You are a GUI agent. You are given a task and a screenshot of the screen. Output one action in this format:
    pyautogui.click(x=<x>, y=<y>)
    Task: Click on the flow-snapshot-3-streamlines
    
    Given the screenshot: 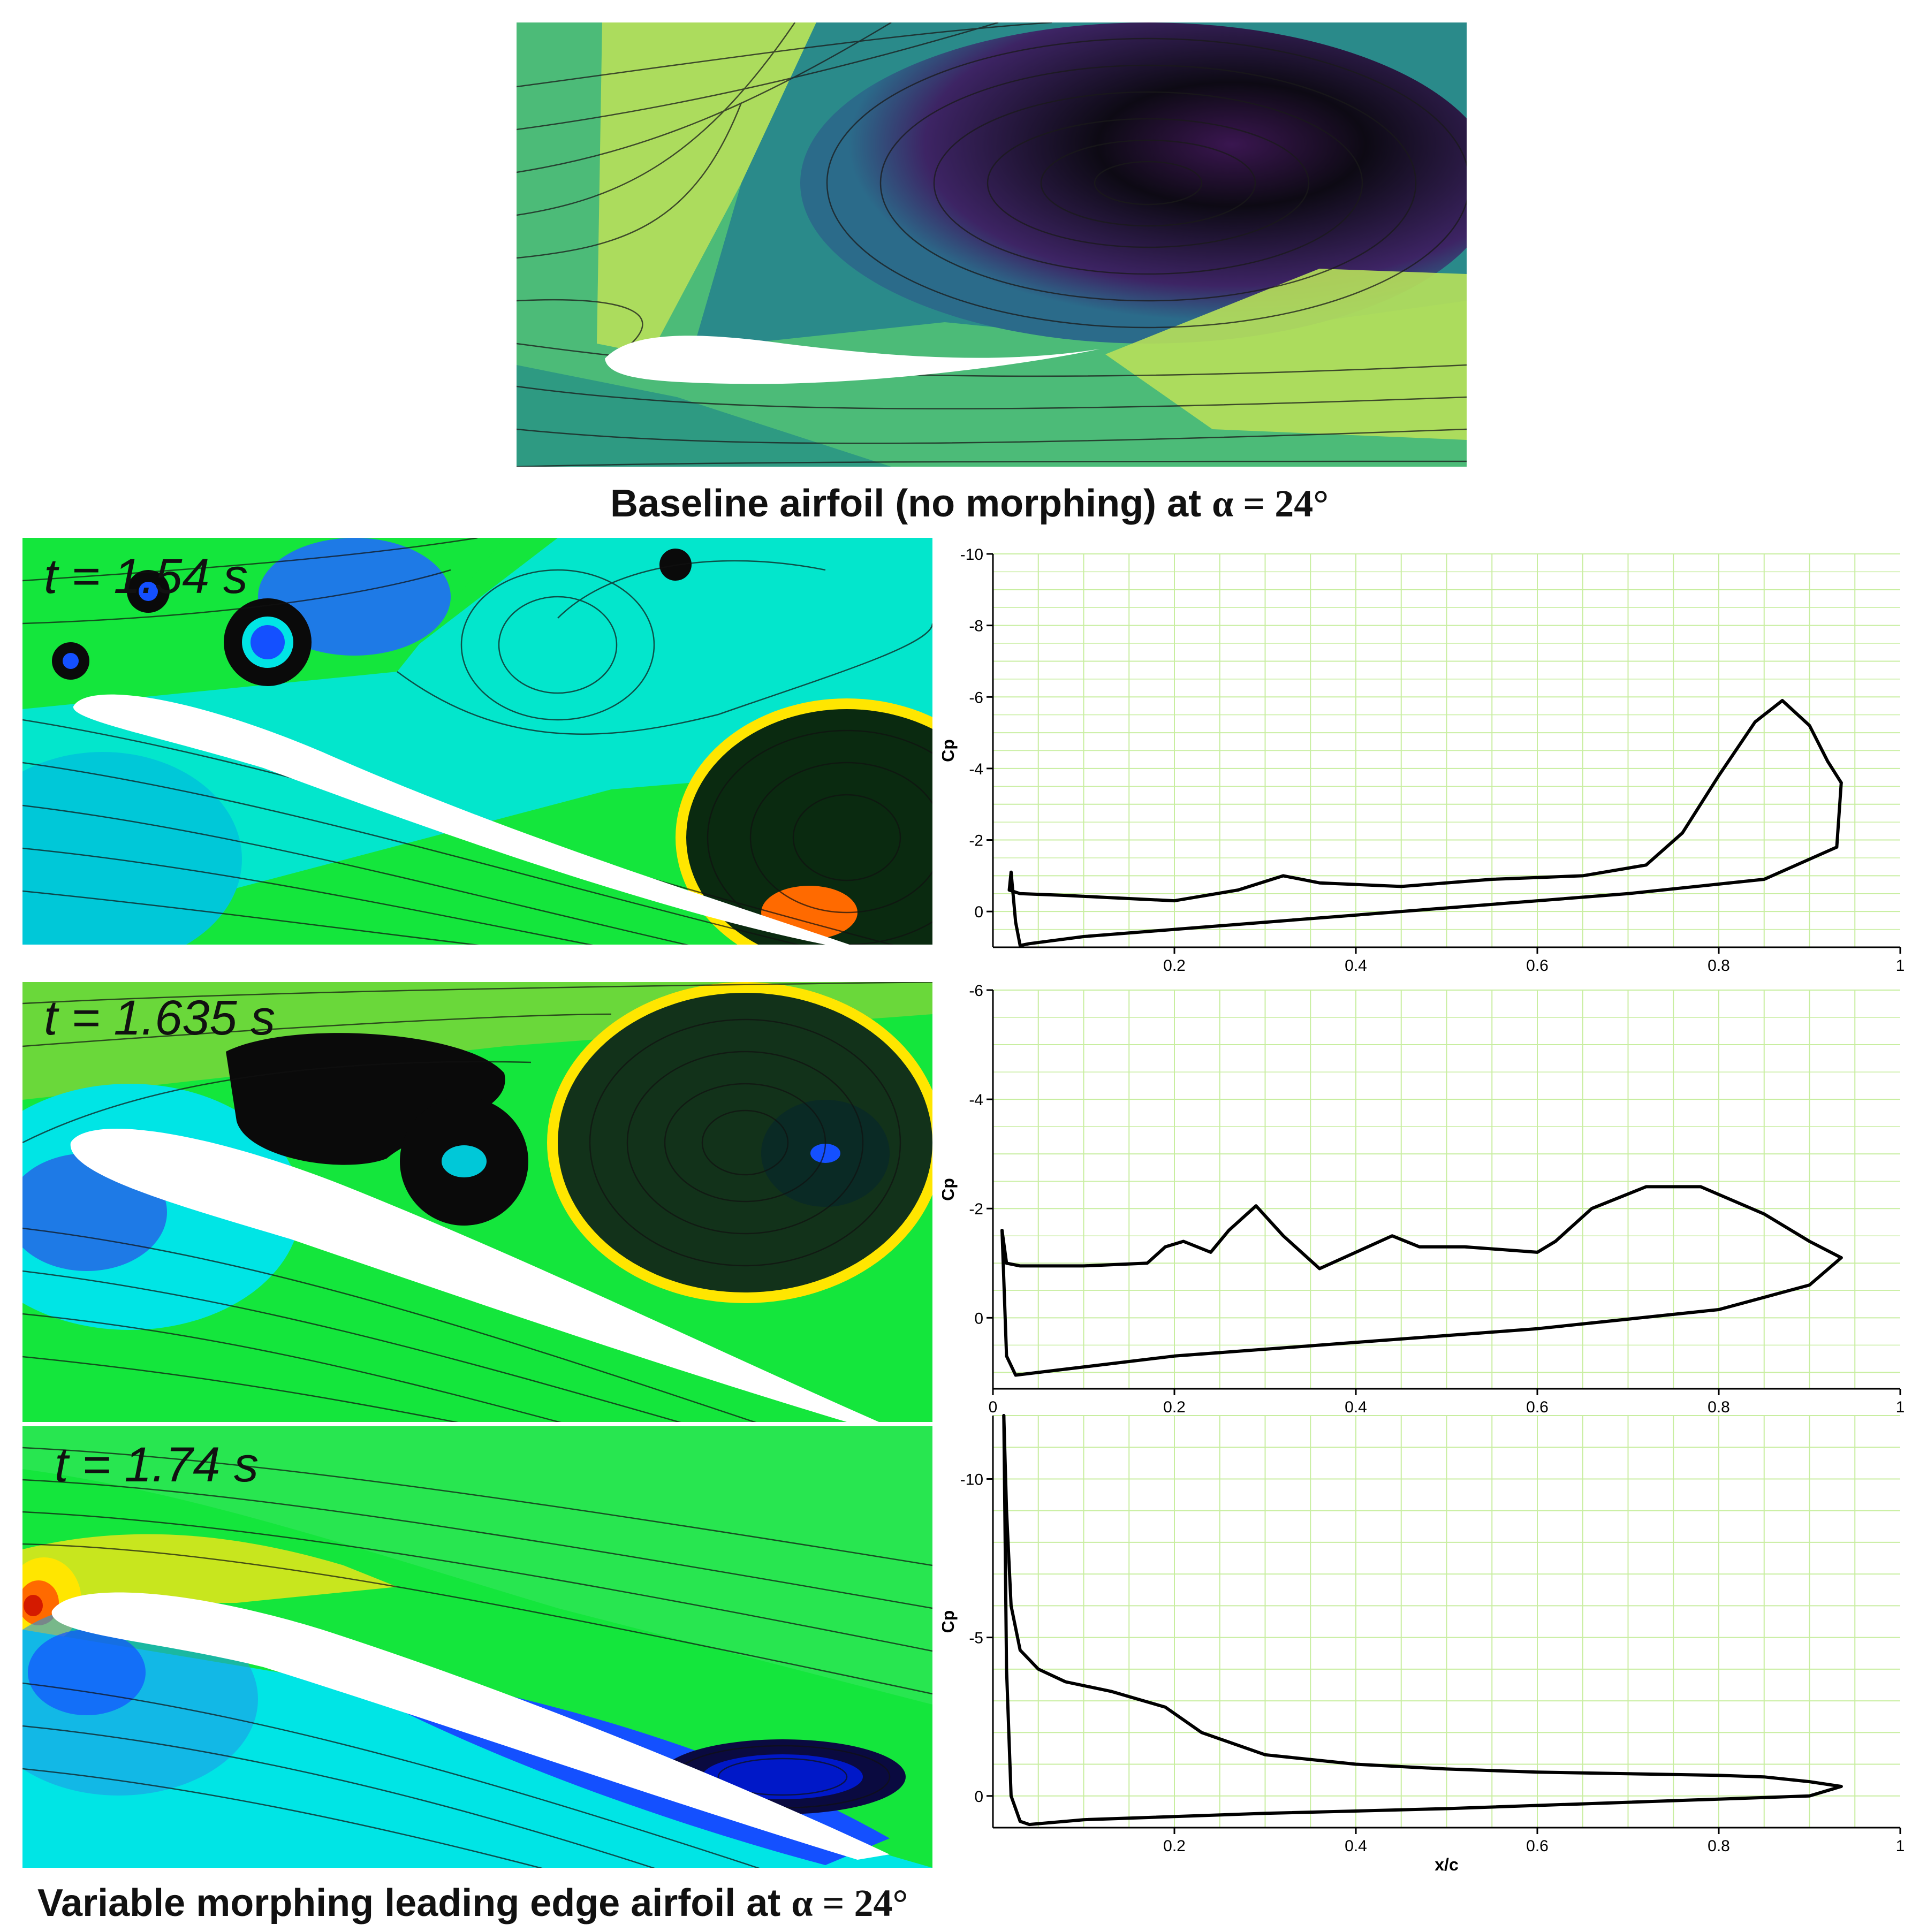 What is the action you would take?
    pyautogui.click(x=477, y=1657)
    